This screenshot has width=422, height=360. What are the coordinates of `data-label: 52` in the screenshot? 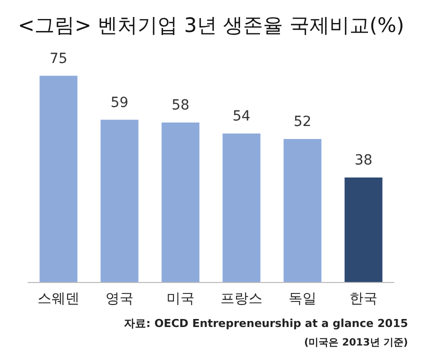 It's located at (303, 122).